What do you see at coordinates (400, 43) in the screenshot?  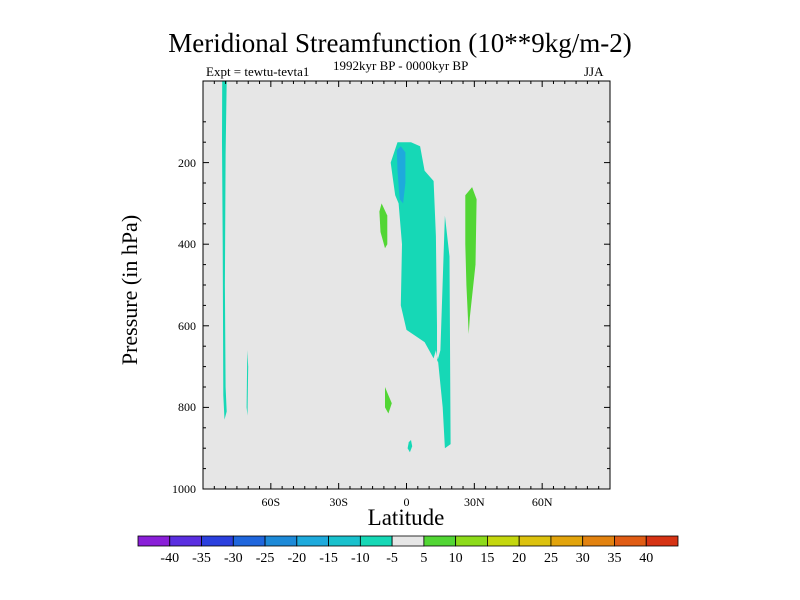 I see `chart-title: Meridional Streamfunction (10**9kg/m-2)` at bounding box center [400, 43].